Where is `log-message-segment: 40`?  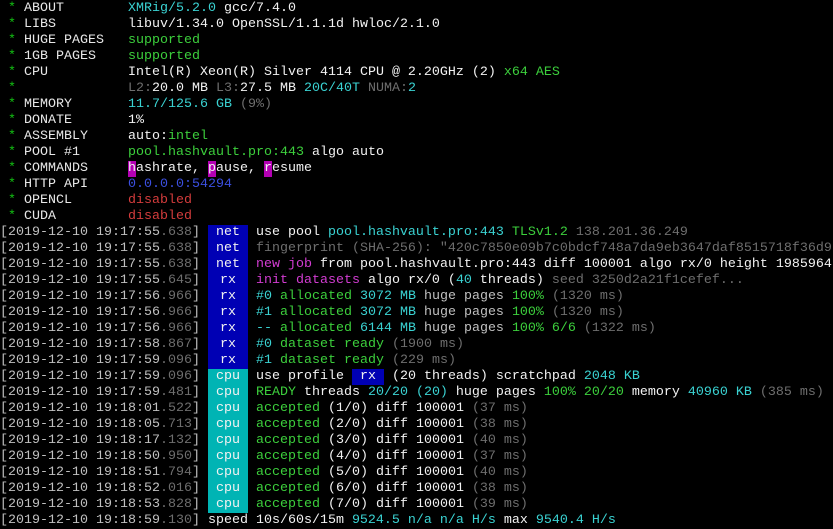
log-message-segment: 40 is located at coordinates (463, 280).